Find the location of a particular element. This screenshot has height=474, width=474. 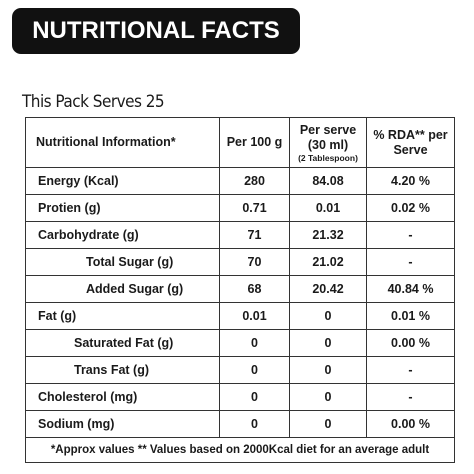

cell: Sodium (mg) is located at coordinates (122, 424).